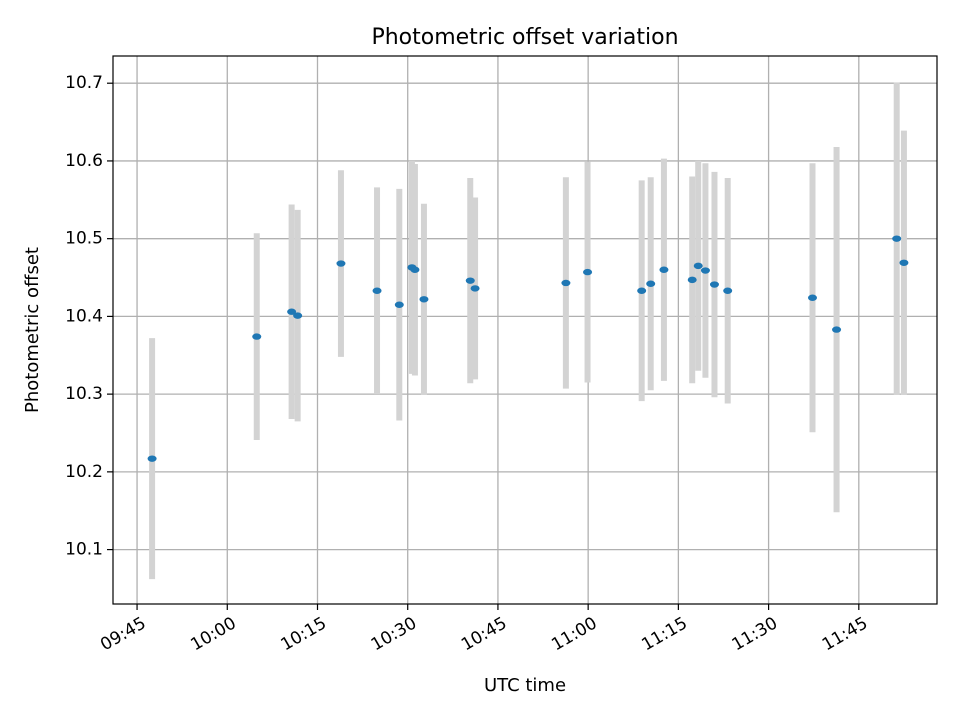 This screenshot has height=720, width=960. What do you see at coordinates (84, 394) in the screenshot?
I see `y-tick-label: 10.3` at bounding box center [84, 394].